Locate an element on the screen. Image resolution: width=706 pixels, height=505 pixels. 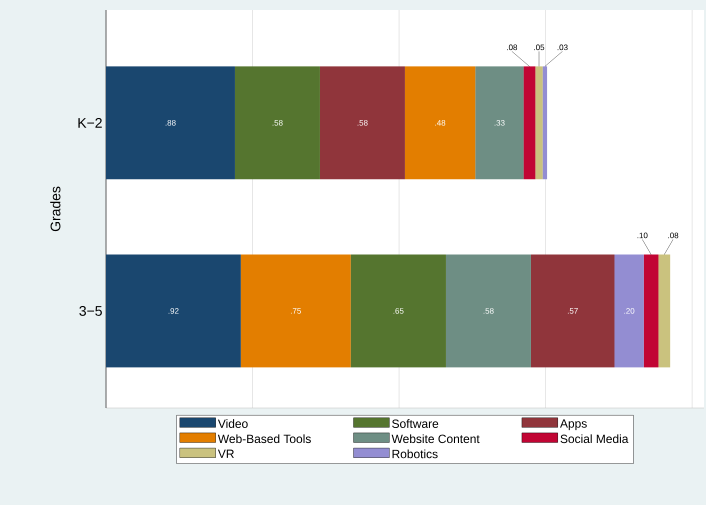
y-tick-label: K−2 is located at coordinates (90, 123).